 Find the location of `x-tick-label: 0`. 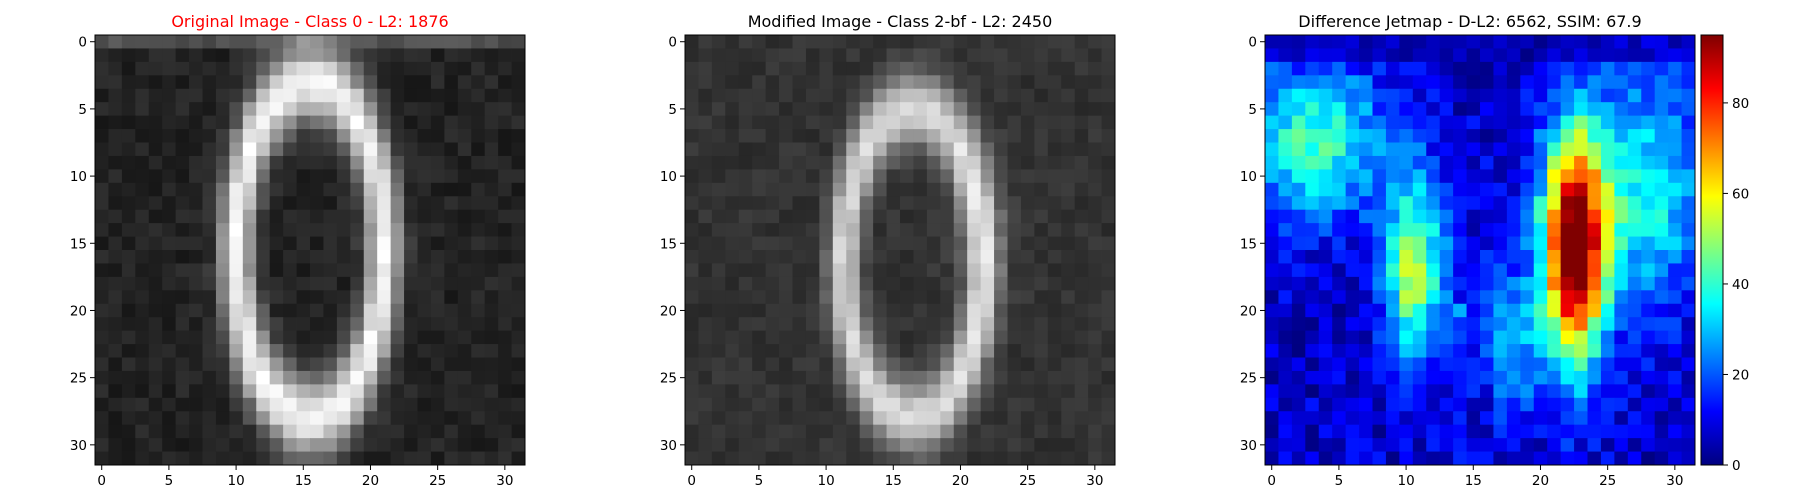

x-tick-label: 0 is located at coordinates (691, 481).